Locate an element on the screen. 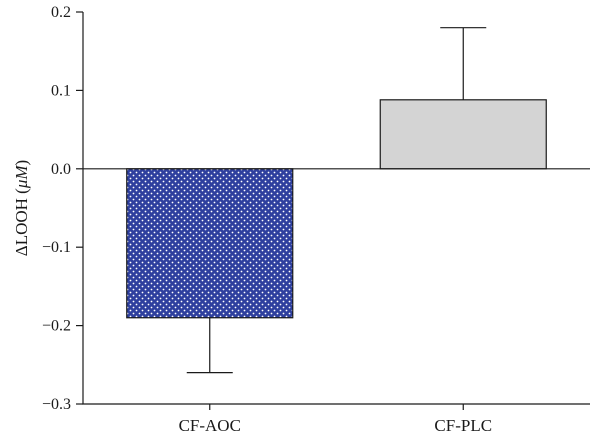  y-tick-label: −0.3 is located at coordinates (56, 404).